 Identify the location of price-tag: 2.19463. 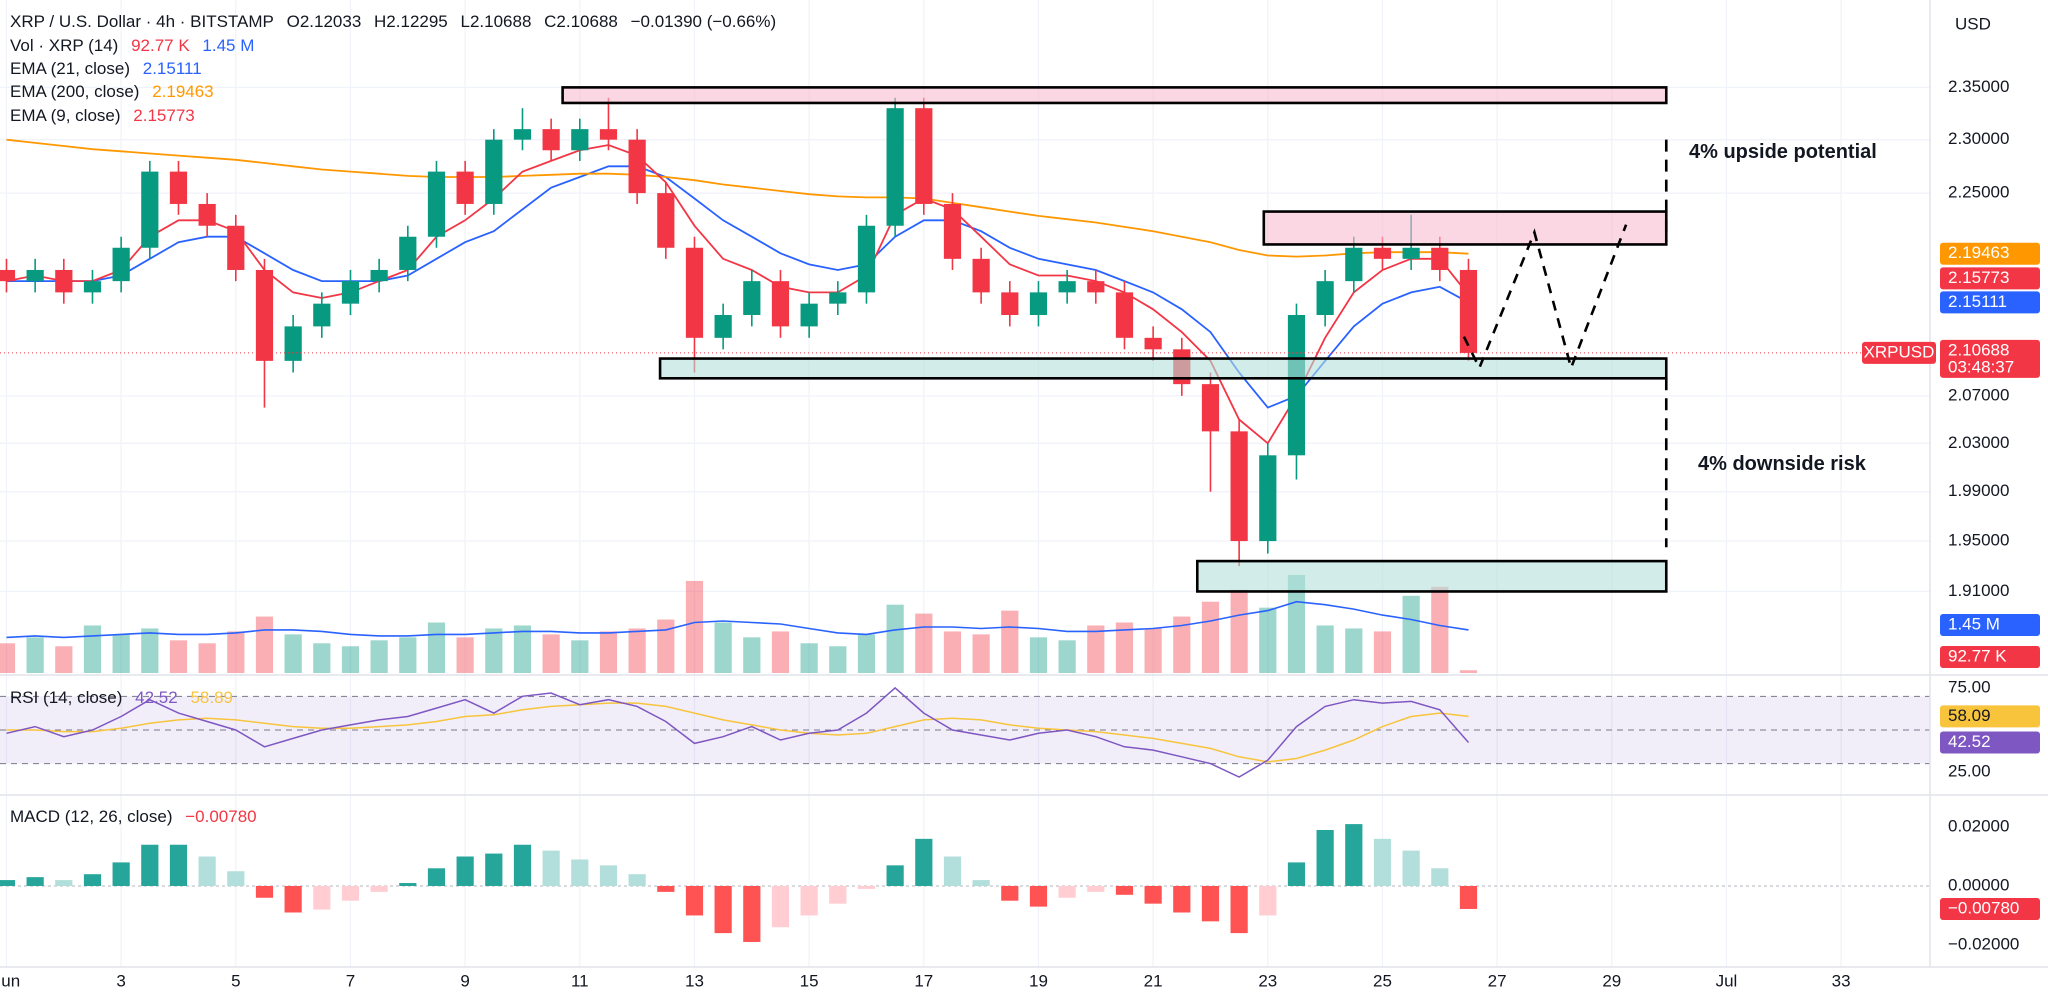
(1978, 252).